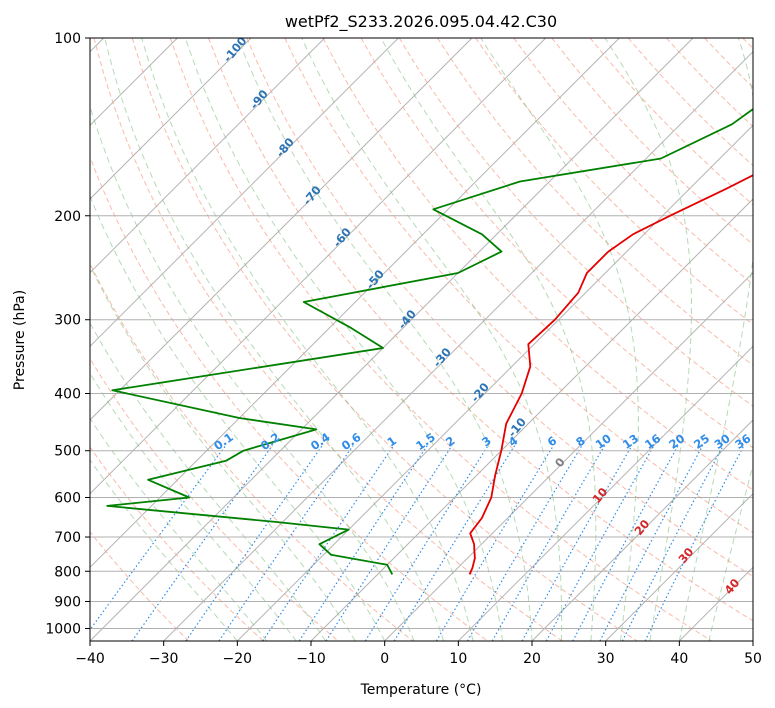 The height and width of the screenshot is (708, 775). What do you see at coordinates (259, 99) in the screenshot?
I see `dry-adiabat-label: -90` at bounding box center [259, 99].